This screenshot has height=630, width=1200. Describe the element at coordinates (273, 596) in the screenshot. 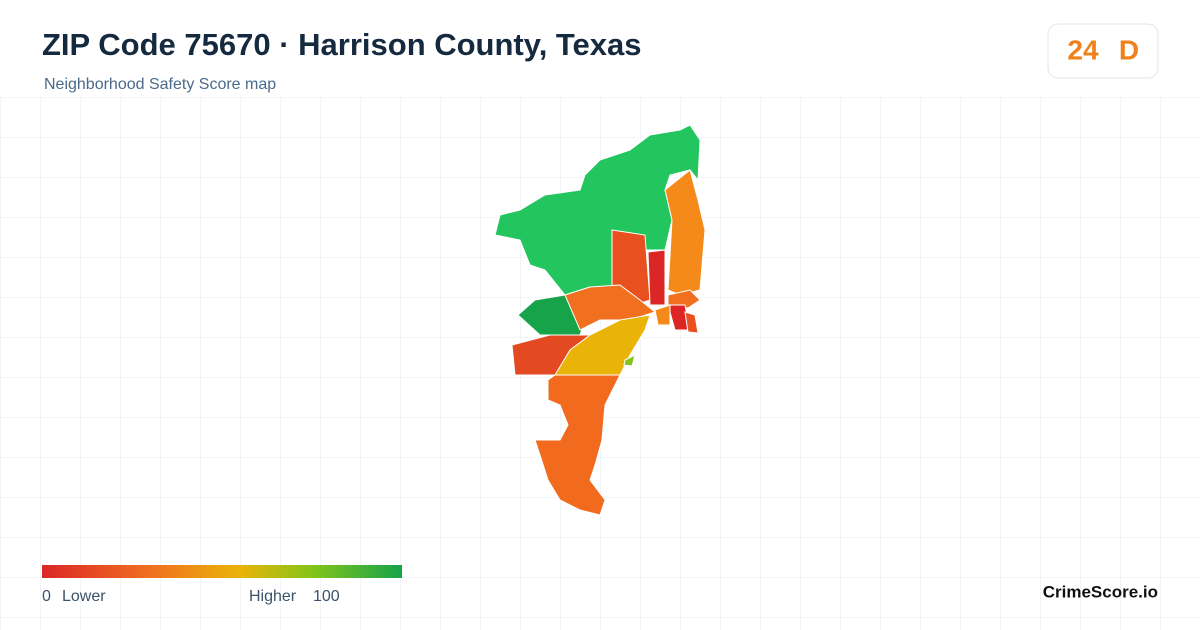

I see `legend-max-label: Higher` at that location.